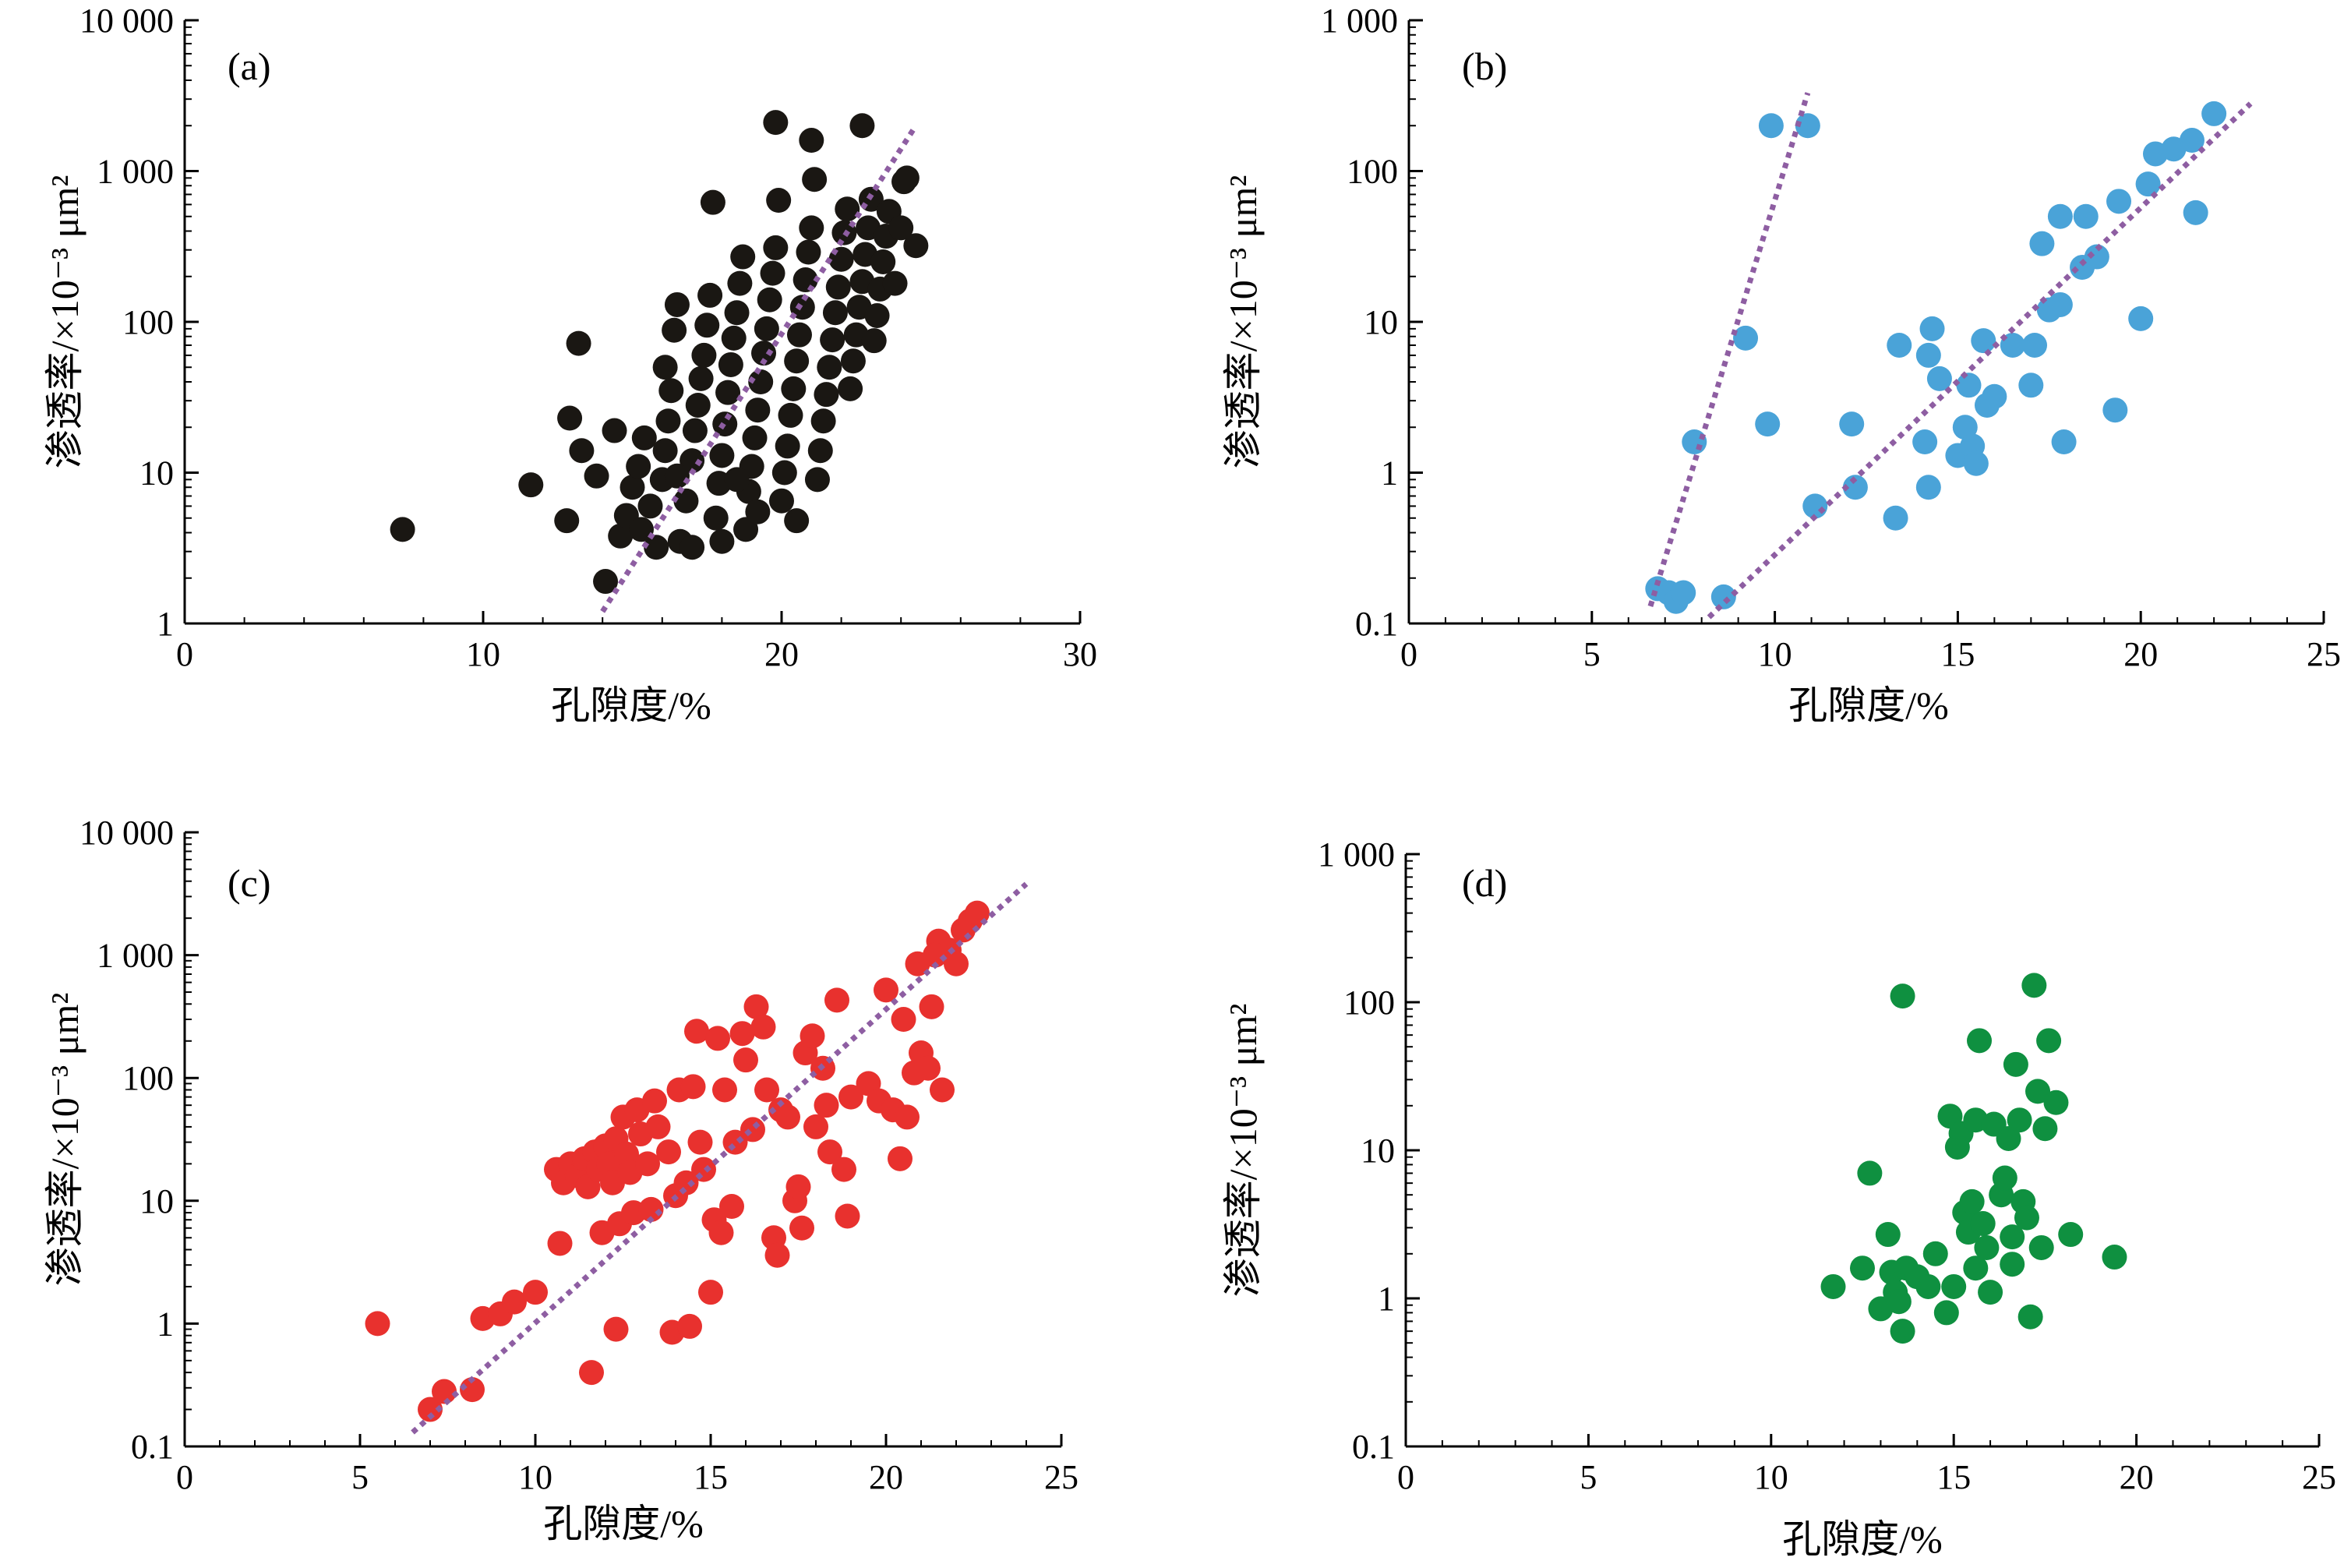  Describe the element at coordinates (1958, 654) in the screenshot. I see `x-tick-label: 15` at that location.